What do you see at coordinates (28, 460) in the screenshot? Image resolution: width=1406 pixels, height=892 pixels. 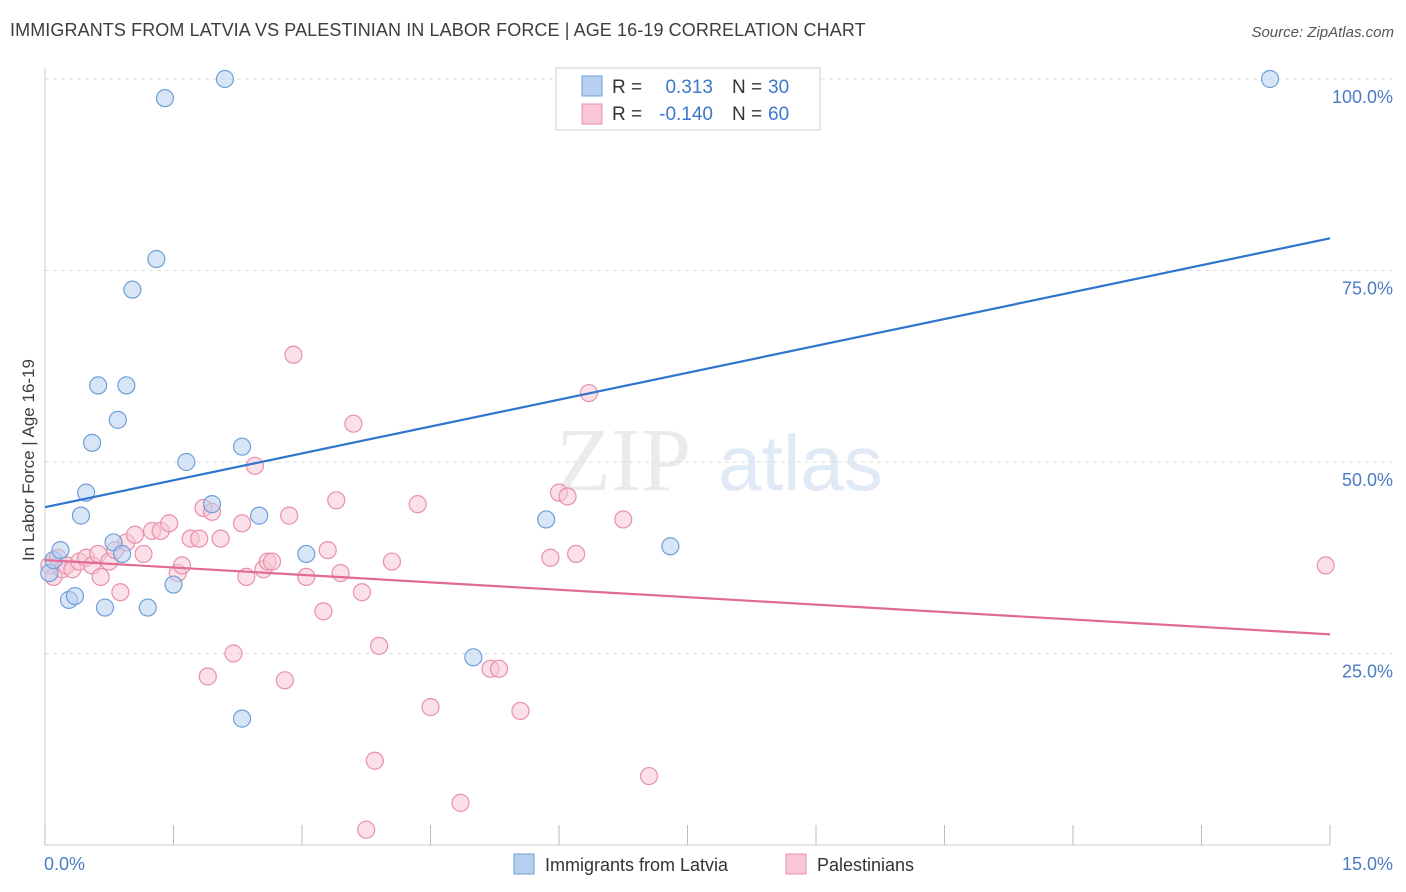 I see `y-axis-label: In Labor Force | Age 16-19` at bounding box center [28, 460].